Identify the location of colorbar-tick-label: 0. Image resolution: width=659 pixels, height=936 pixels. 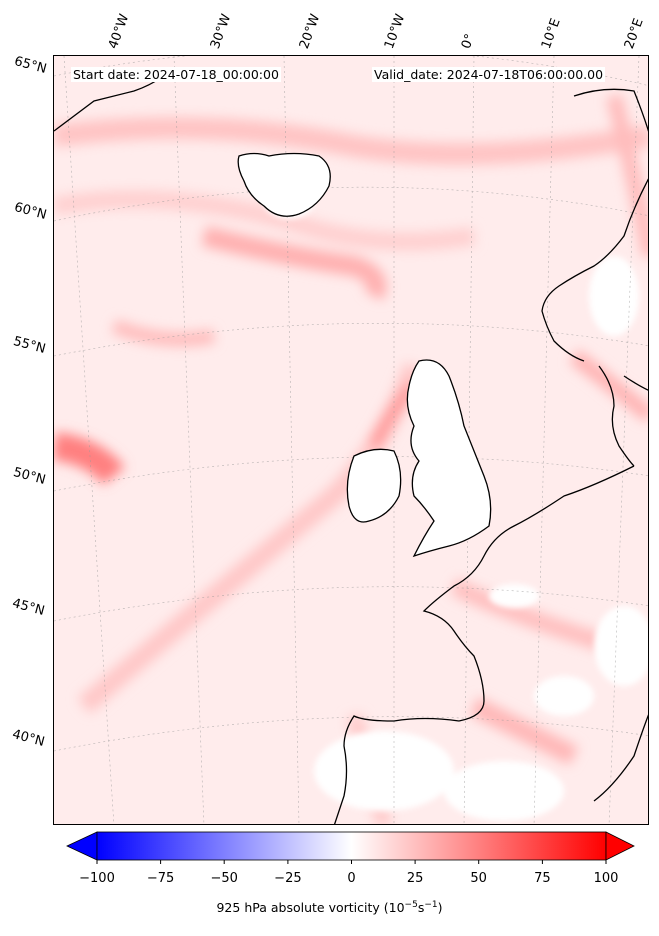
(351, 878).